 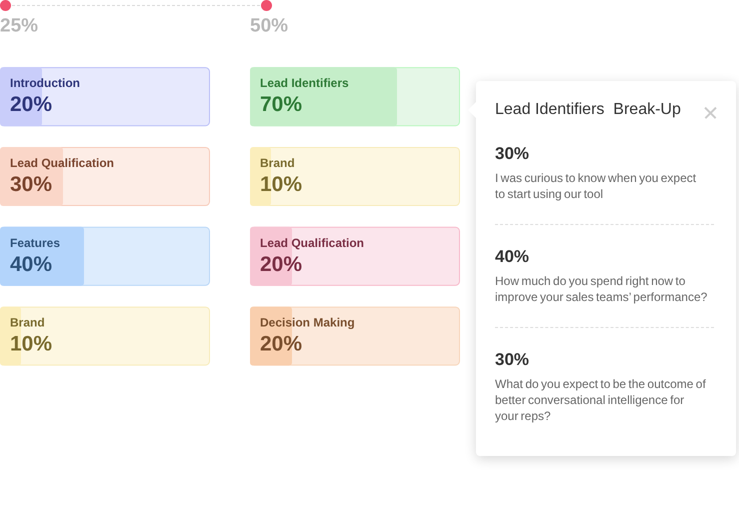 What do you see at coordinates (281, 104) in the screenshot?
I see `data-label: 70%` at bounding box center [281, 104].